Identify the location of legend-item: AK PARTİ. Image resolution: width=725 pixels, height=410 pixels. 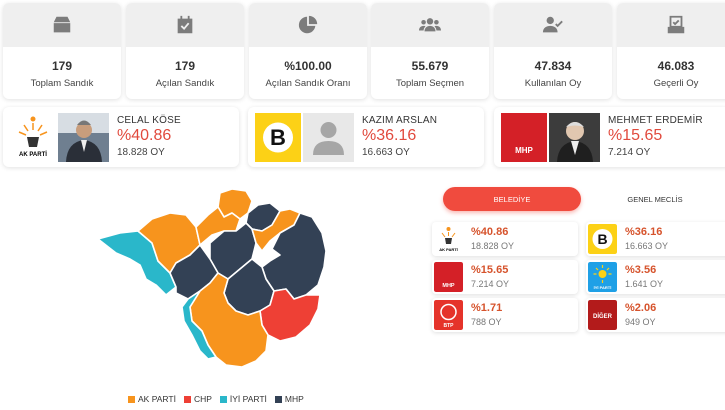
(152, 399).